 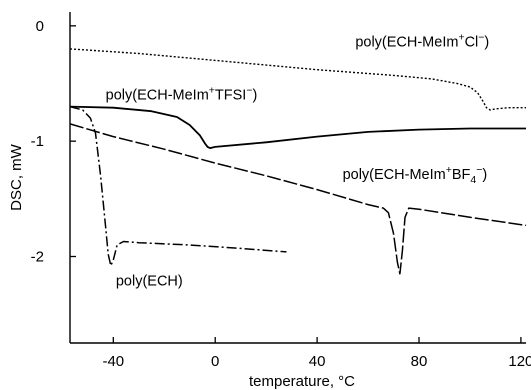 I want to click on y-tick-label-1: 0, so click(x=40, y=26).